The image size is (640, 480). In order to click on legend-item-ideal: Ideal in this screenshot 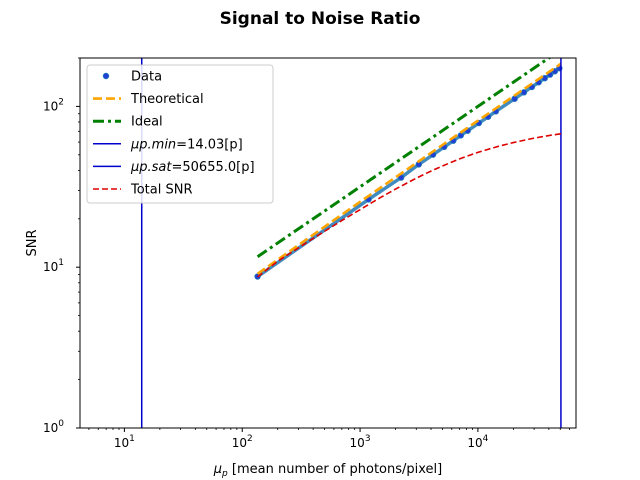, I will do `click(128, 122)`.